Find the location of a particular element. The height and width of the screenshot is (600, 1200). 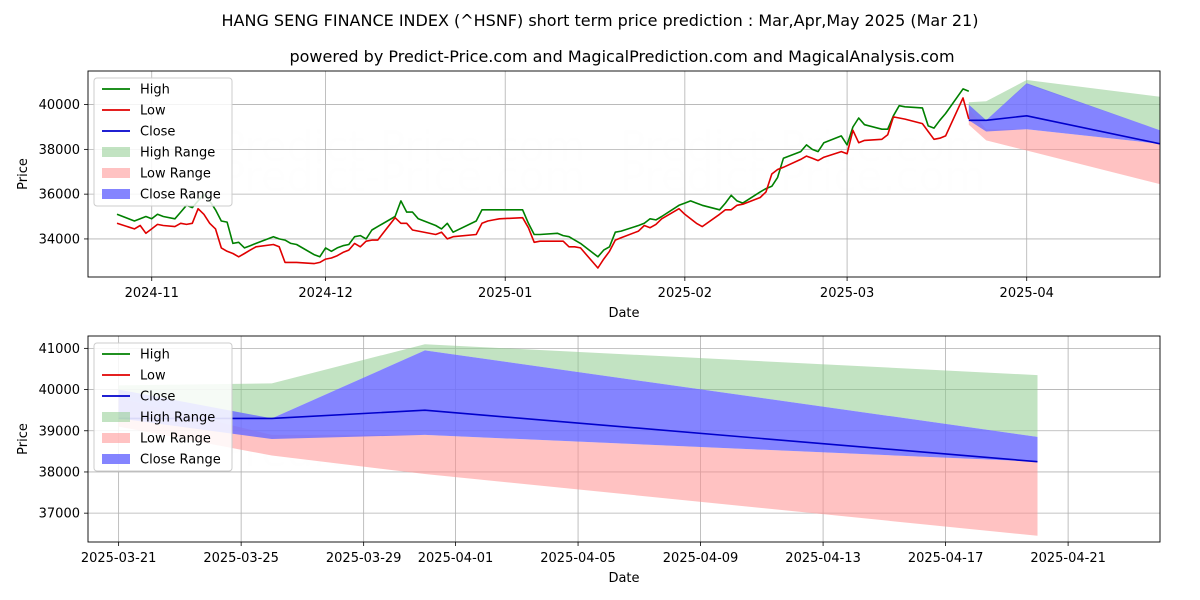

x-tick-label: 2025-04-21 is located at coordinates (1068, 558).